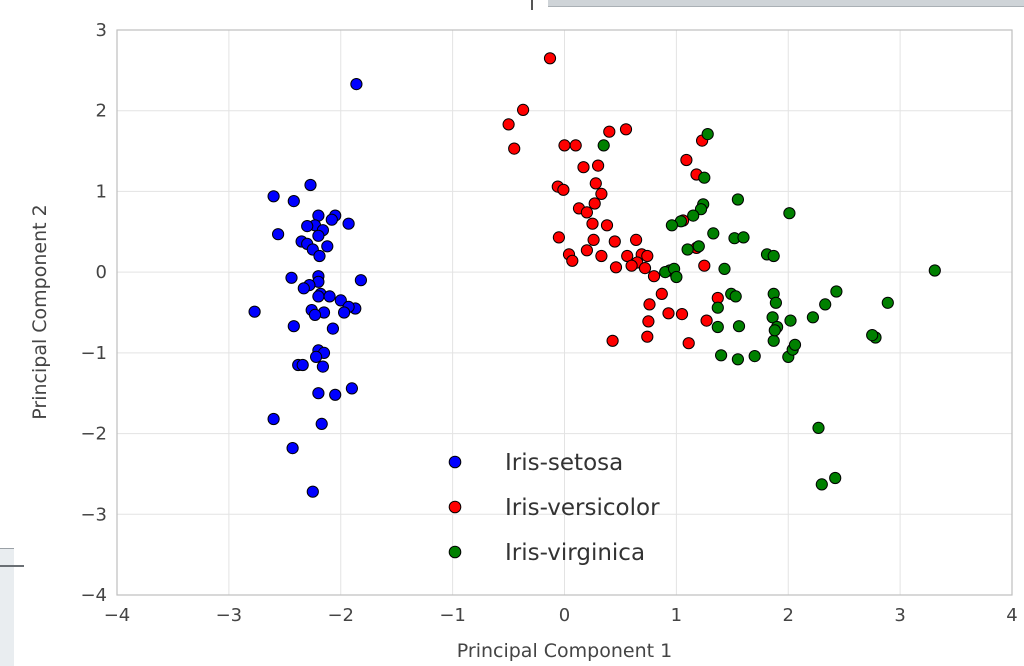 The width and height of the screenshot is (1024, 666). I want to click on legend-marker-setosa, so click(455, 462).